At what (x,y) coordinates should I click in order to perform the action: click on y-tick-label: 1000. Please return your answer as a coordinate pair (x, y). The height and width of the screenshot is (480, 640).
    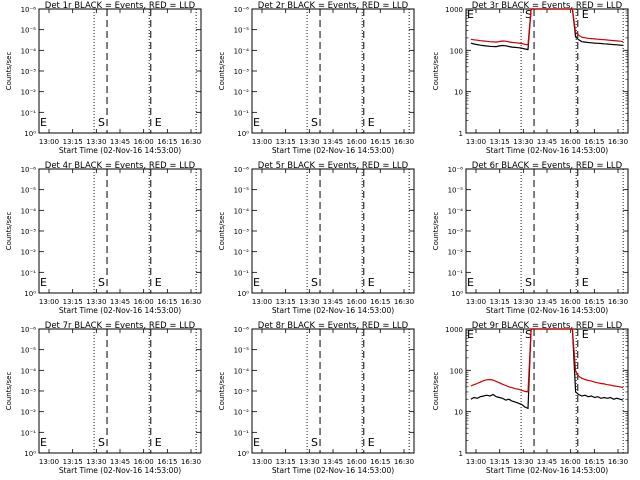
    Looking at the image, I should click on (454, 10).